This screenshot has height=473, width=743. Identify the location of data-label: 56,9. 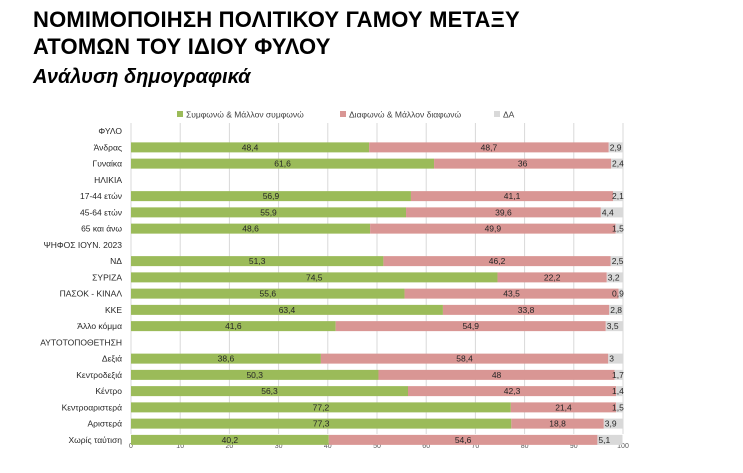
(271, 196).